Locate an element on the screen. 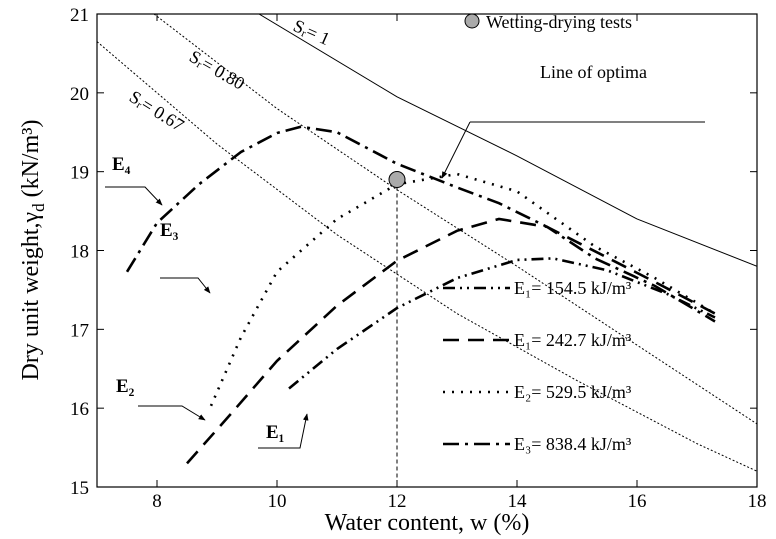 Image resolution: width=776 pixels, height=539 pixels. legend-marker is located at coordinates (472, 21).